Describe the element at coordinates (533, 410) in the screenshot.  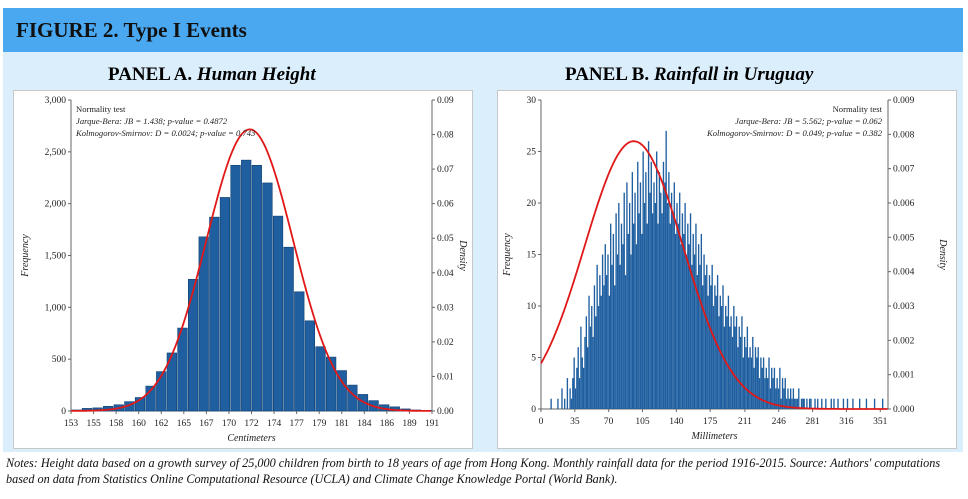
I see `panel-b-ytick-label: 0` at that location.